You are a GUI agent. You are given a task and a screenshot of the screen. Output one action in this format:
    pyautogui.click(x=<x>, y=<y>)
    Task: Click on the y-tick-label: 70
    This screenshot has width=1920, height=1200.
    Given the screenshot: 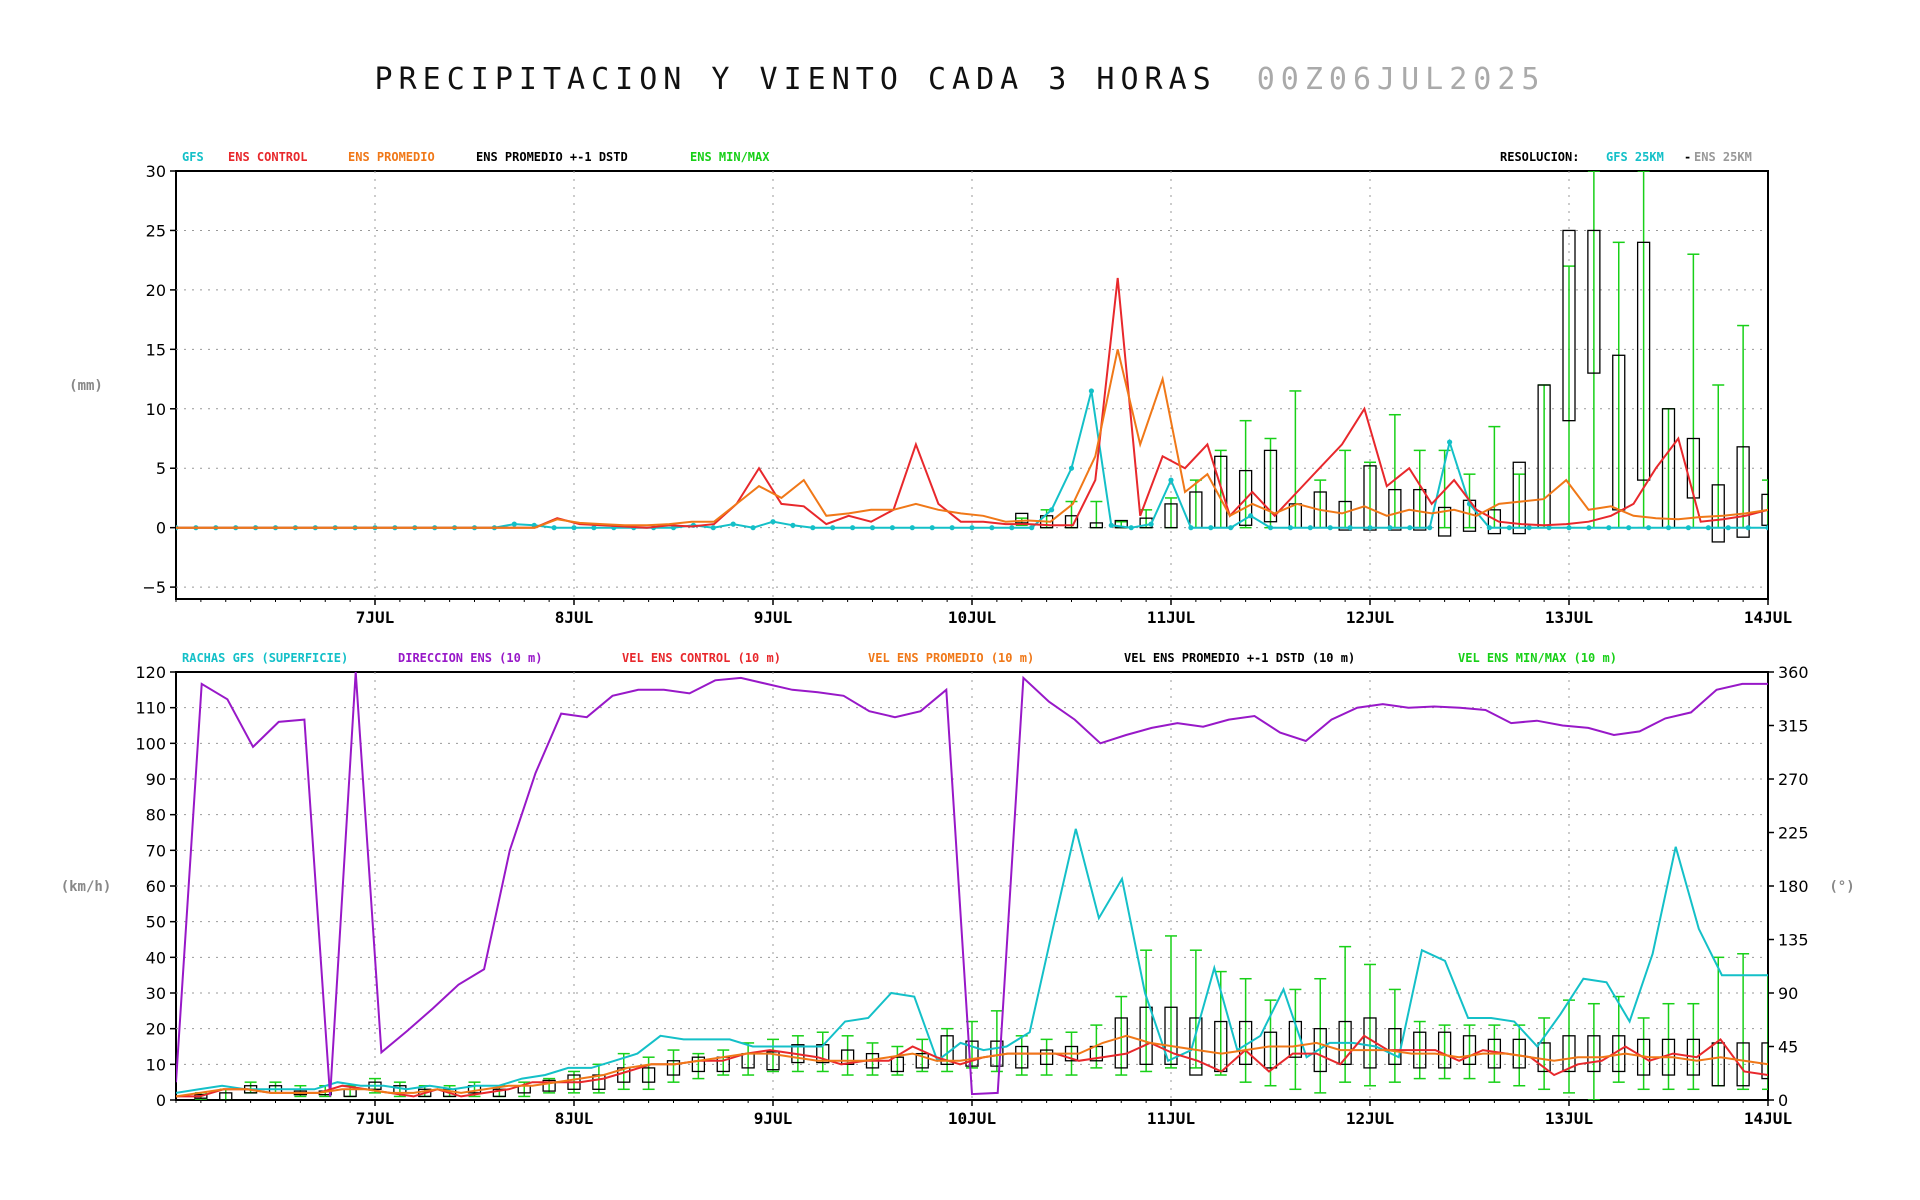 What is the action you would take?
    pyautogui.click(x=156, y=850)
    